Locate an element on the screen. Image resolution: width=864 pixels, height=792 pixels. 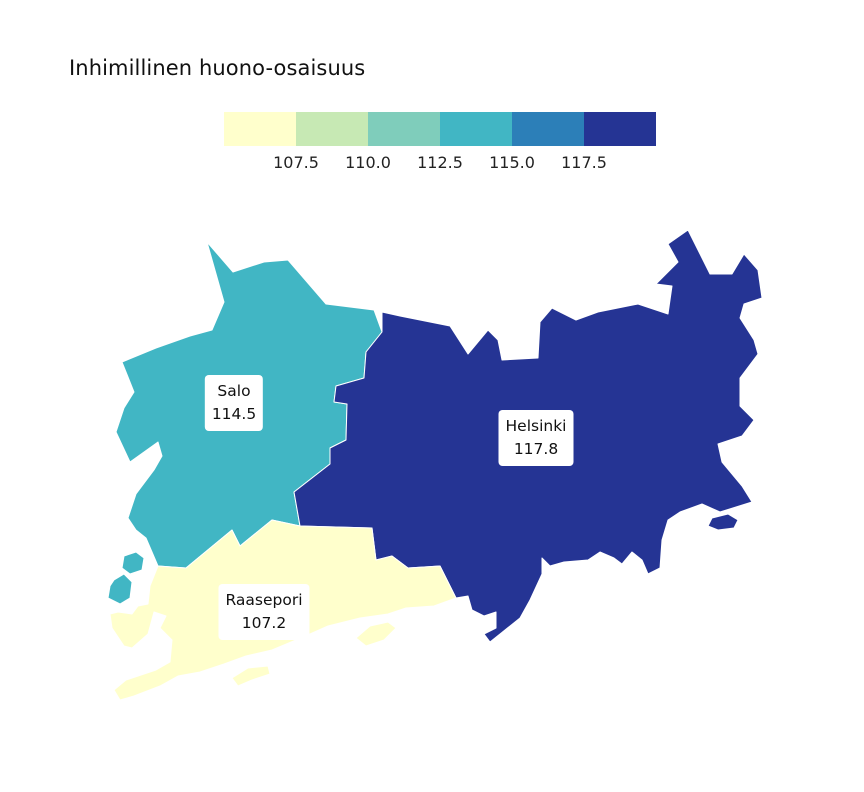
map-title: Inhimillinen huono-osaisuus is located at coordinates (217, 68).